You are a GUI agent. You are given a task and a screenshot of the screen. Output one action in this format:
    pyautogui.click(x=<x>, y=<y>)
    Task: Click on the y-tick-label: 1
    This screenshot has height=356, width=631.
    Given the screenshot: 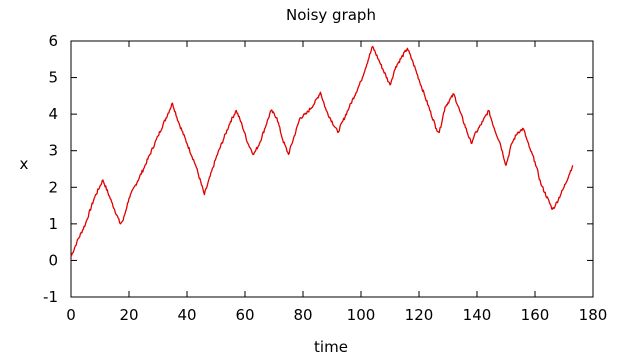 What is the action you would take?
    pyautogui.click(x=53, y=224)
    